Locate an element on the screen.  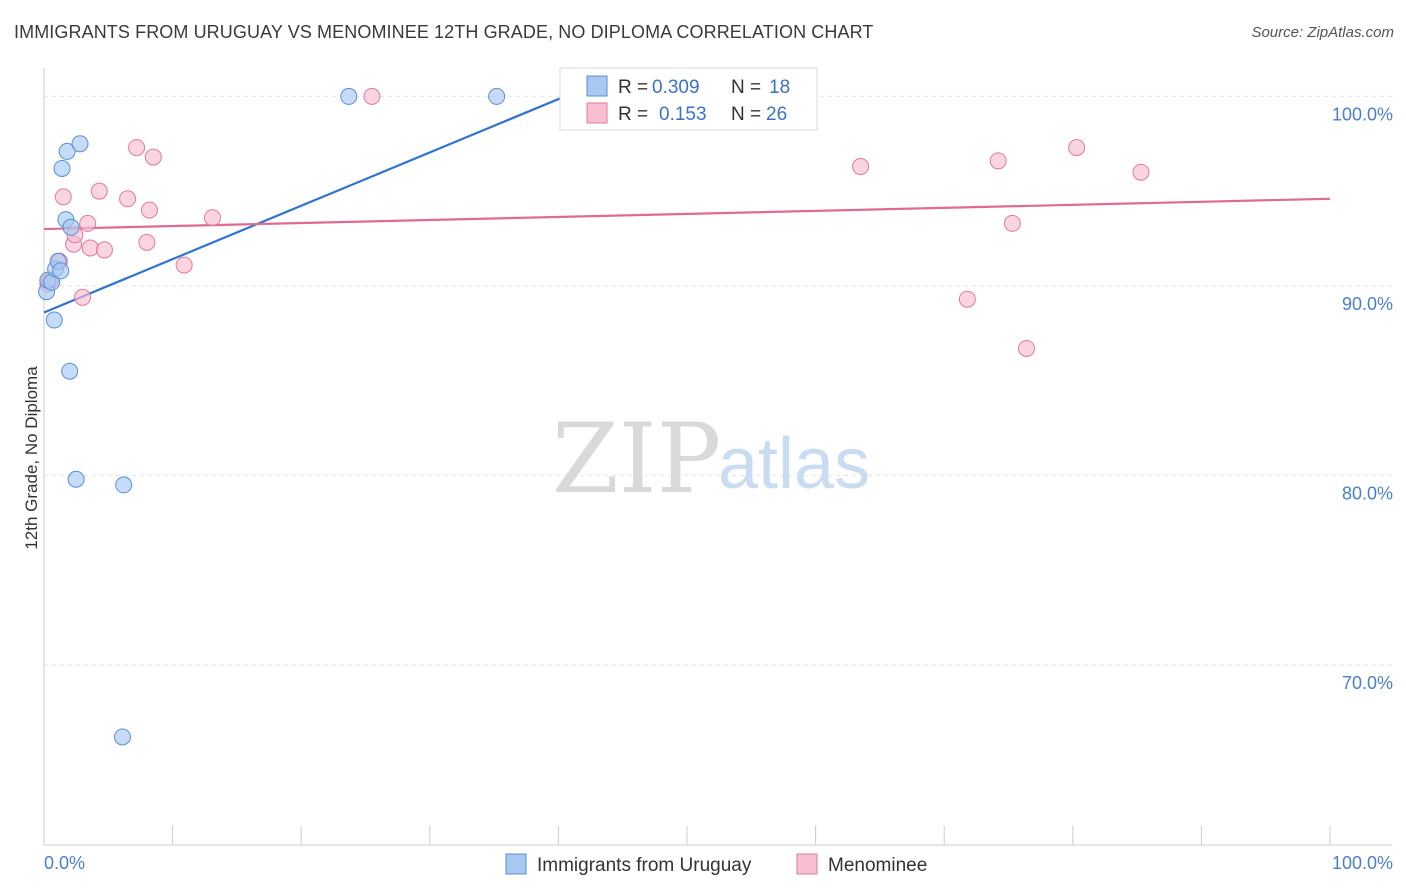
series-legend-label-menominee: Menominee is located at coordinates (877, 865).